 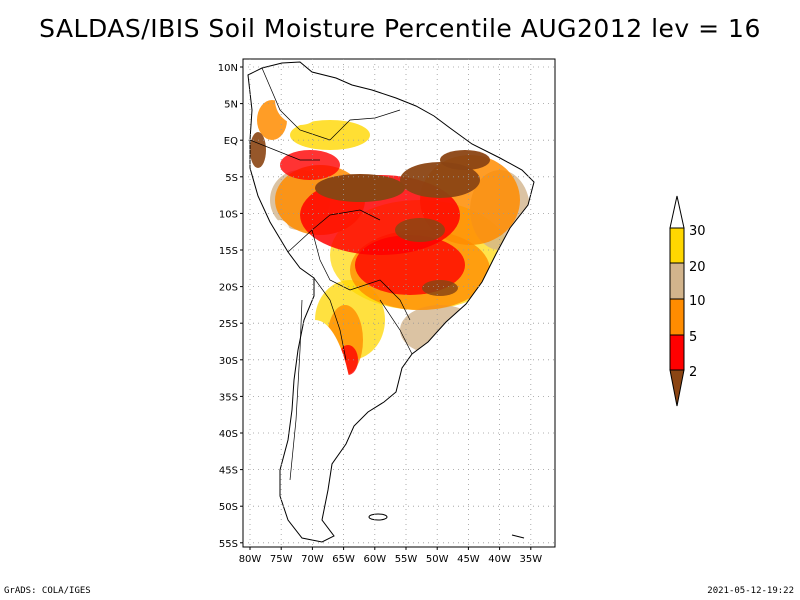 I want to click on lat-label: 35S, so click(x=228, y=397).